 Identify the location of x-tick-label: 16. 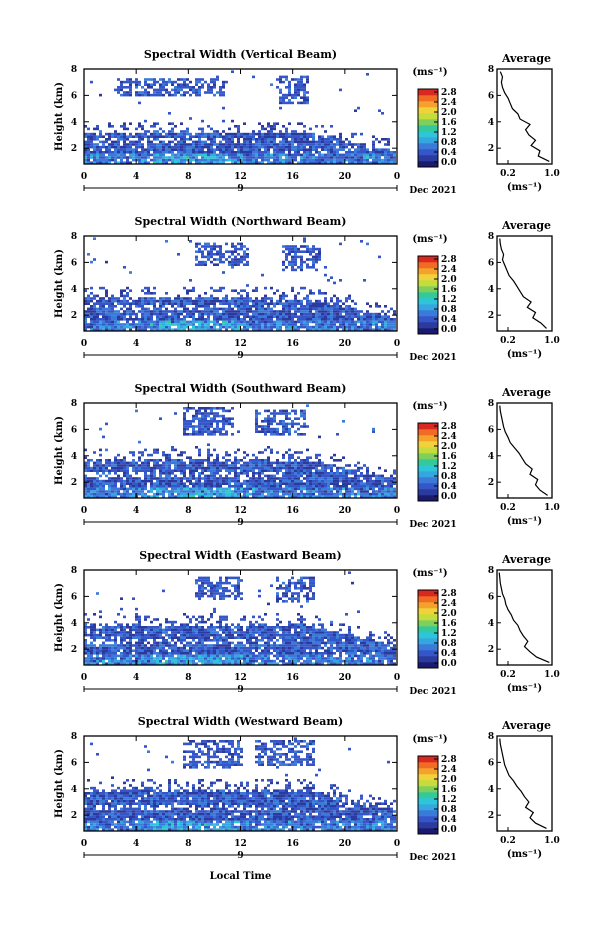
(292, 344).